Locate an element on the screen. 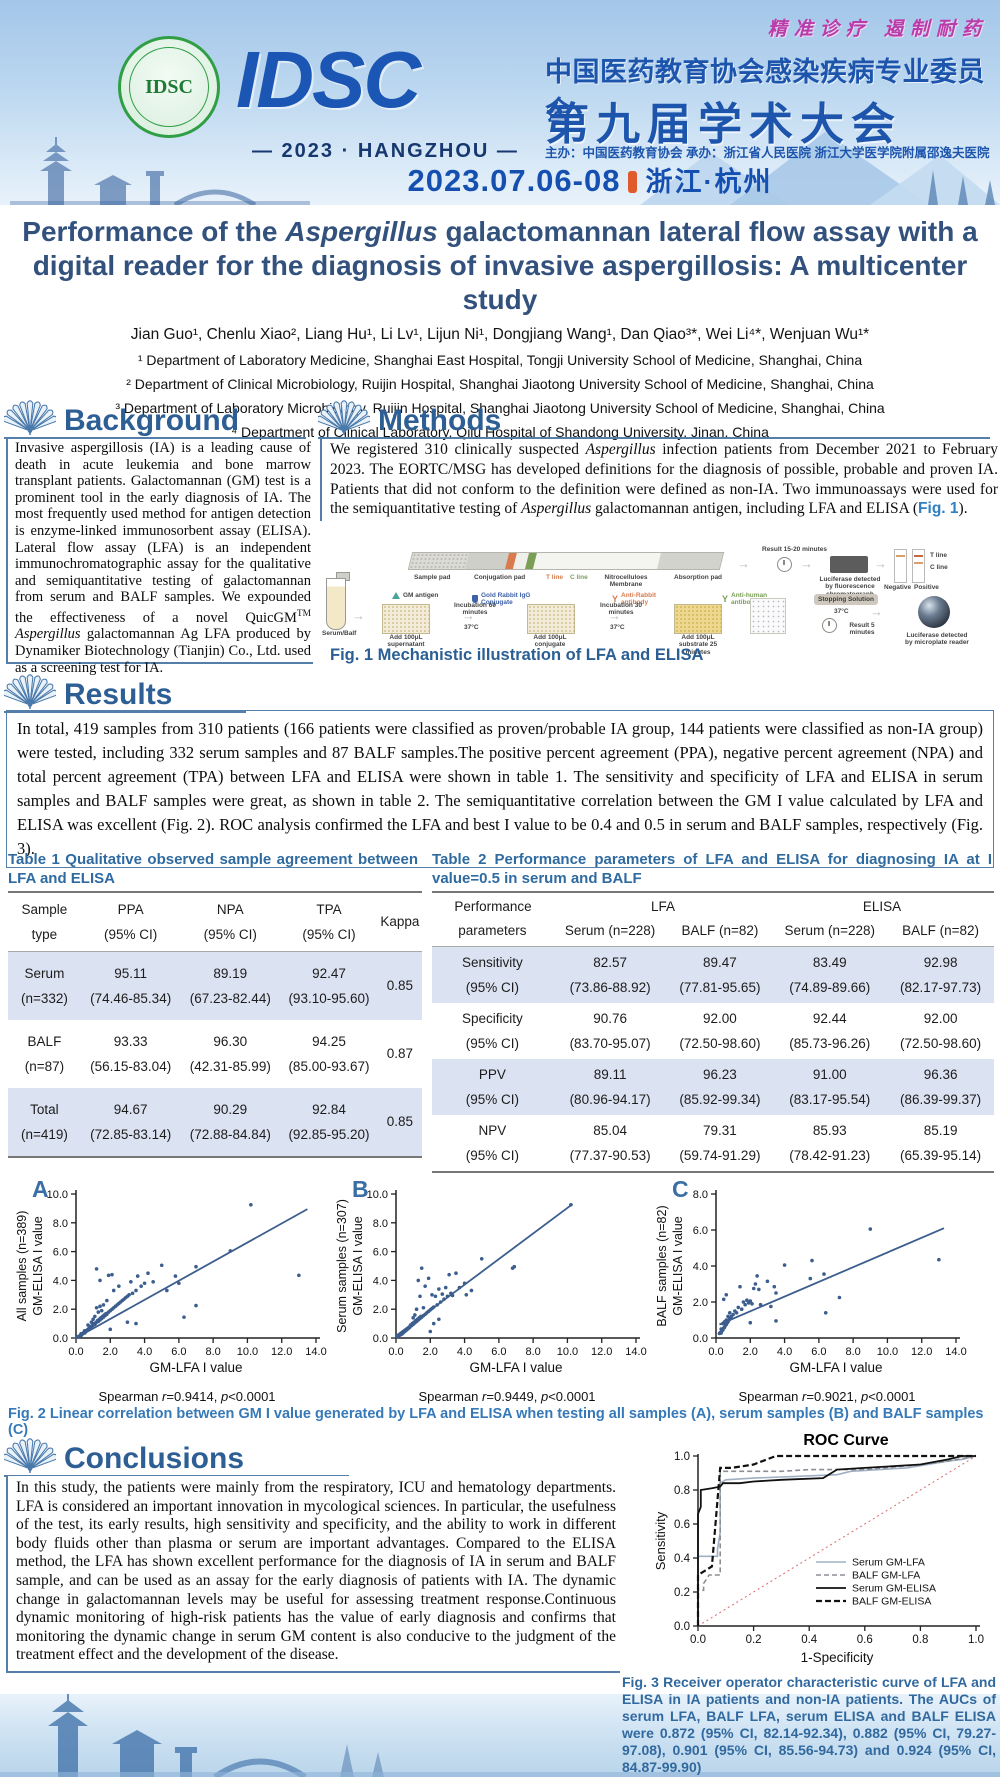 This screenshot has width=1000, height=1777. table-cell: 96.36 (86.39-99.37) is located at coordinates (941, 1087).